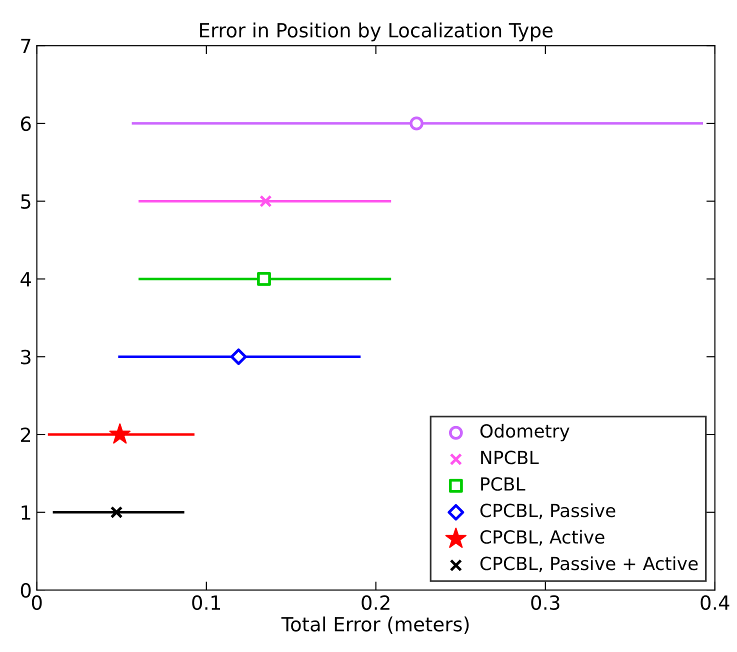  What do you see at coordinates (25, 124) in the screenshot?
I see `y-tick-label: 6` at bounding box center [25, 124].